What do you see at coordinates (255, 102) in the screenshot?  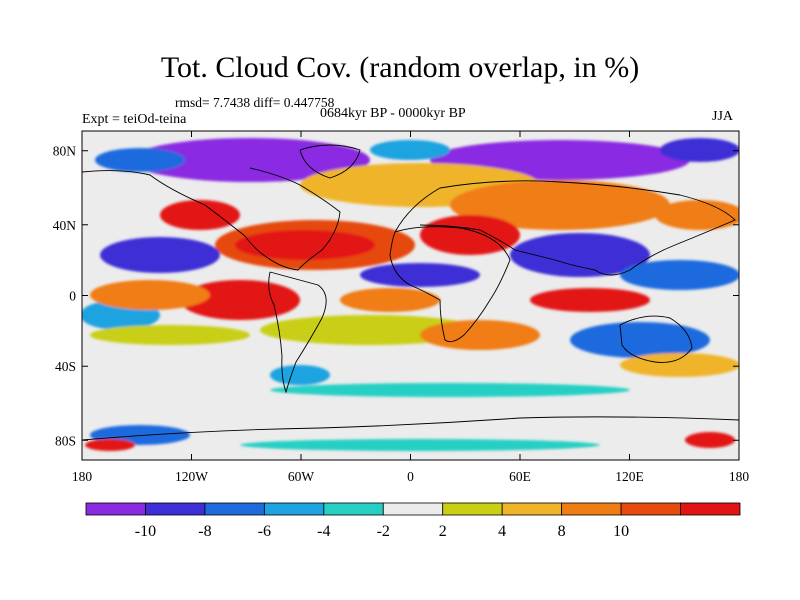 I see `stats-text: rmsd= 7.7438 diff= 0.447758` at bounding box center [255, 102].